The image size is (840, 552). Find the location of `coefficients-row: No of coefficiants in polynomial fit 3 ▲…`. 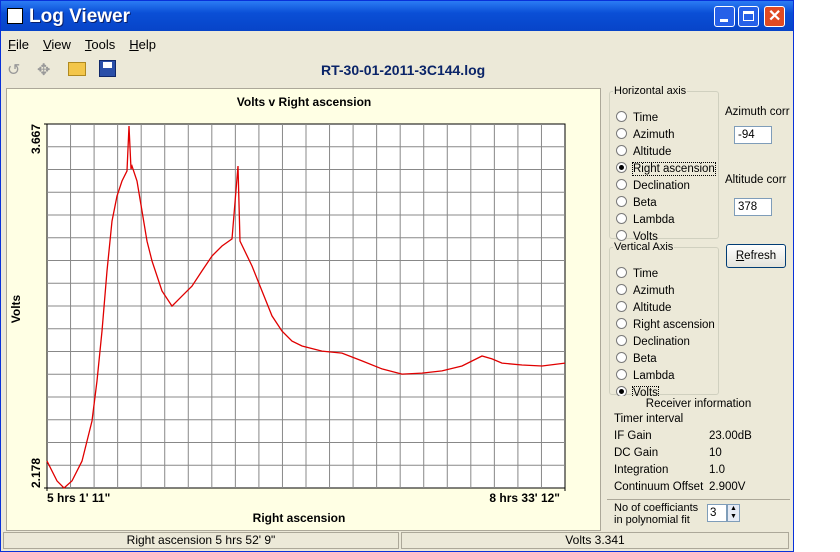

coefficients-row: No of coefficiants in polynomial fit 3 ▲… is located at coordinates (698, 514).